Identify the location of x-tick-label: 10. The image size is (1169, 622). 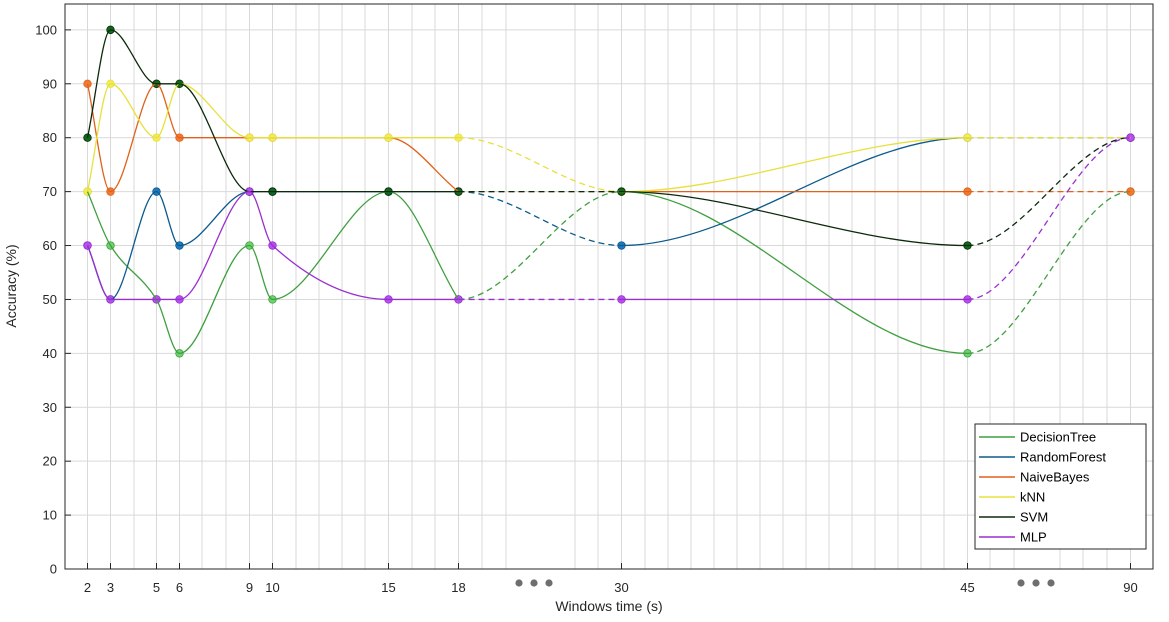
(272, 587).